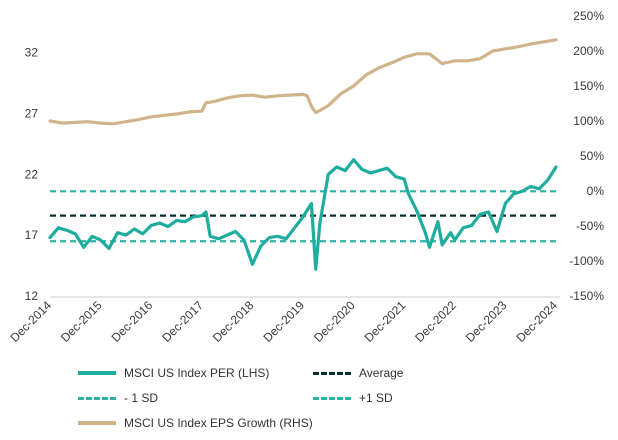 The width and height of the screenshot is (618, 440). What do you see at coordinates (81, 321) in the screenshot?
I see `x-tick-label: Dec-2015` at bounding box center [81, 321].